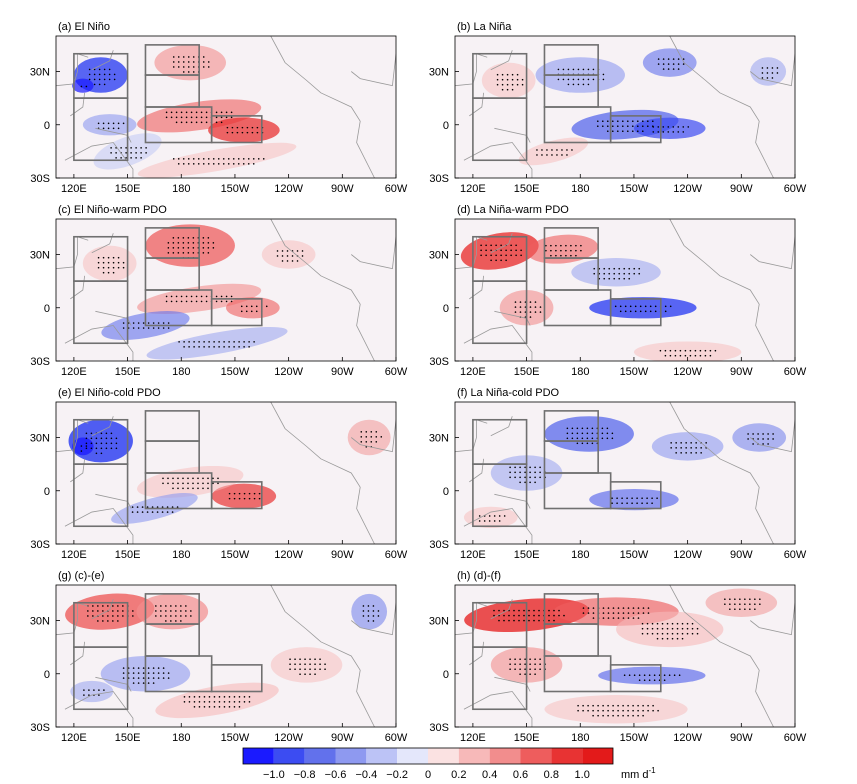 The width and height of the screenshot is (857, 784). I want to click on colorbar-tick-label: 0.4, so click(489, 775).